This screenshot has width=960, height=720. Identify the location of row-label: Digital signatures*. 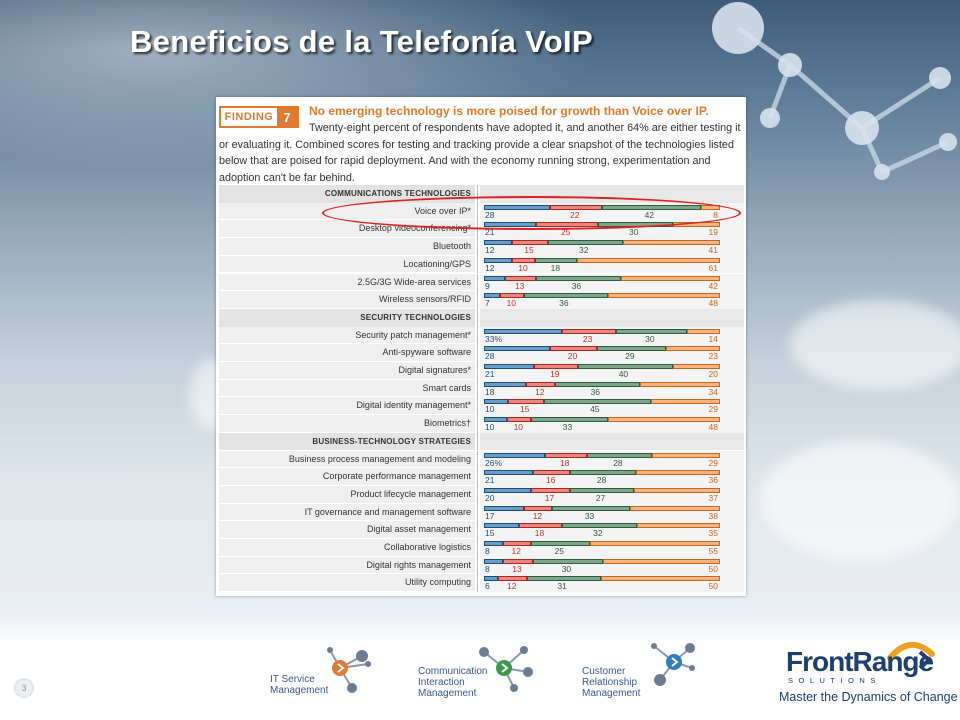
(347, 371).